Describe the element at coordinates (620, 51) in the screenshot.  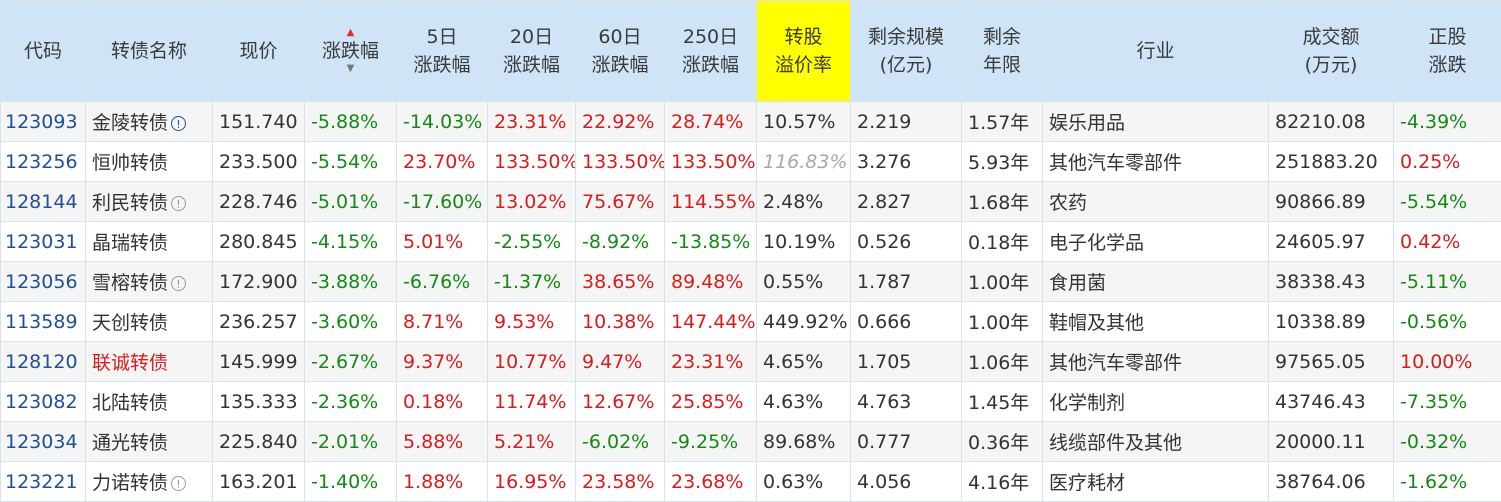
I see `header-chg60: 60日 涨跌幅` at that location.